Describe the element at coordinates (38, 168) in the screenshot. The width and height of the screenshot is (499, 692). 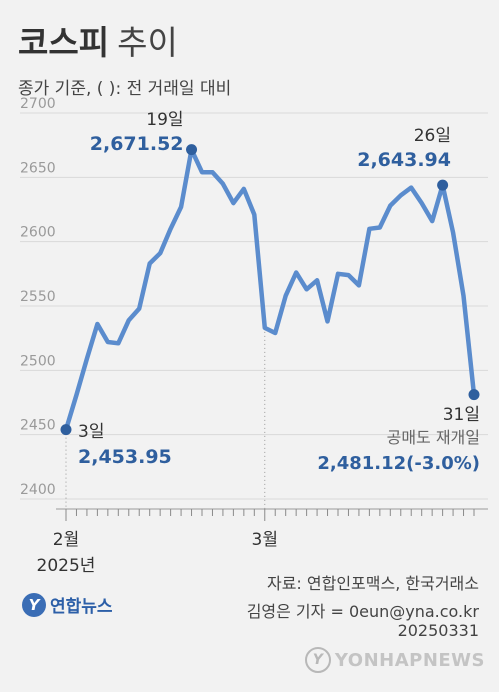
I see `y-tick-label: 2650` at that location.